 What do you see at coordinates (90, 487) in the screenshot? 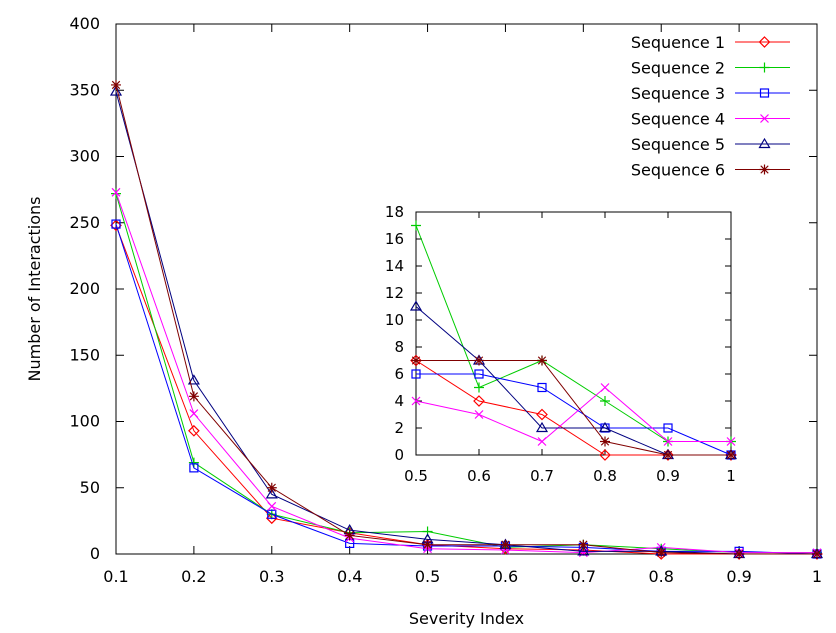
I see `main-y-tick-label: 50` at bounding box center [90, 487].